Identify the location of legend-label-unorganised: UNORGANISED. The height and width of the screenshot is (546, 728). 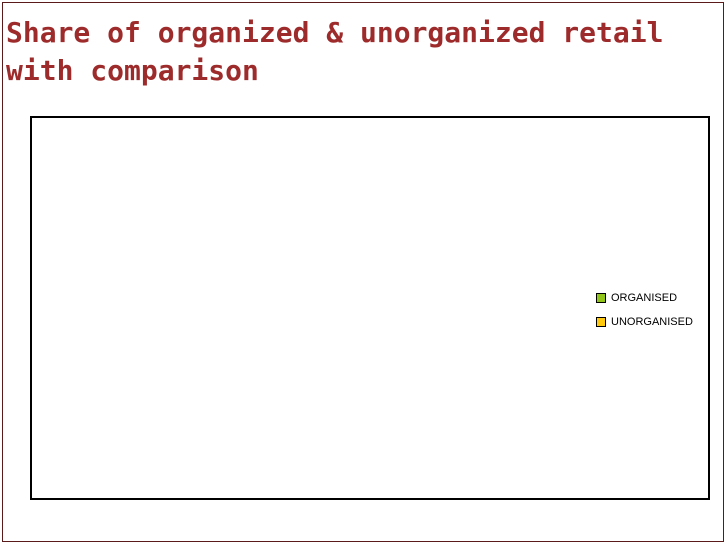
(652, 322).